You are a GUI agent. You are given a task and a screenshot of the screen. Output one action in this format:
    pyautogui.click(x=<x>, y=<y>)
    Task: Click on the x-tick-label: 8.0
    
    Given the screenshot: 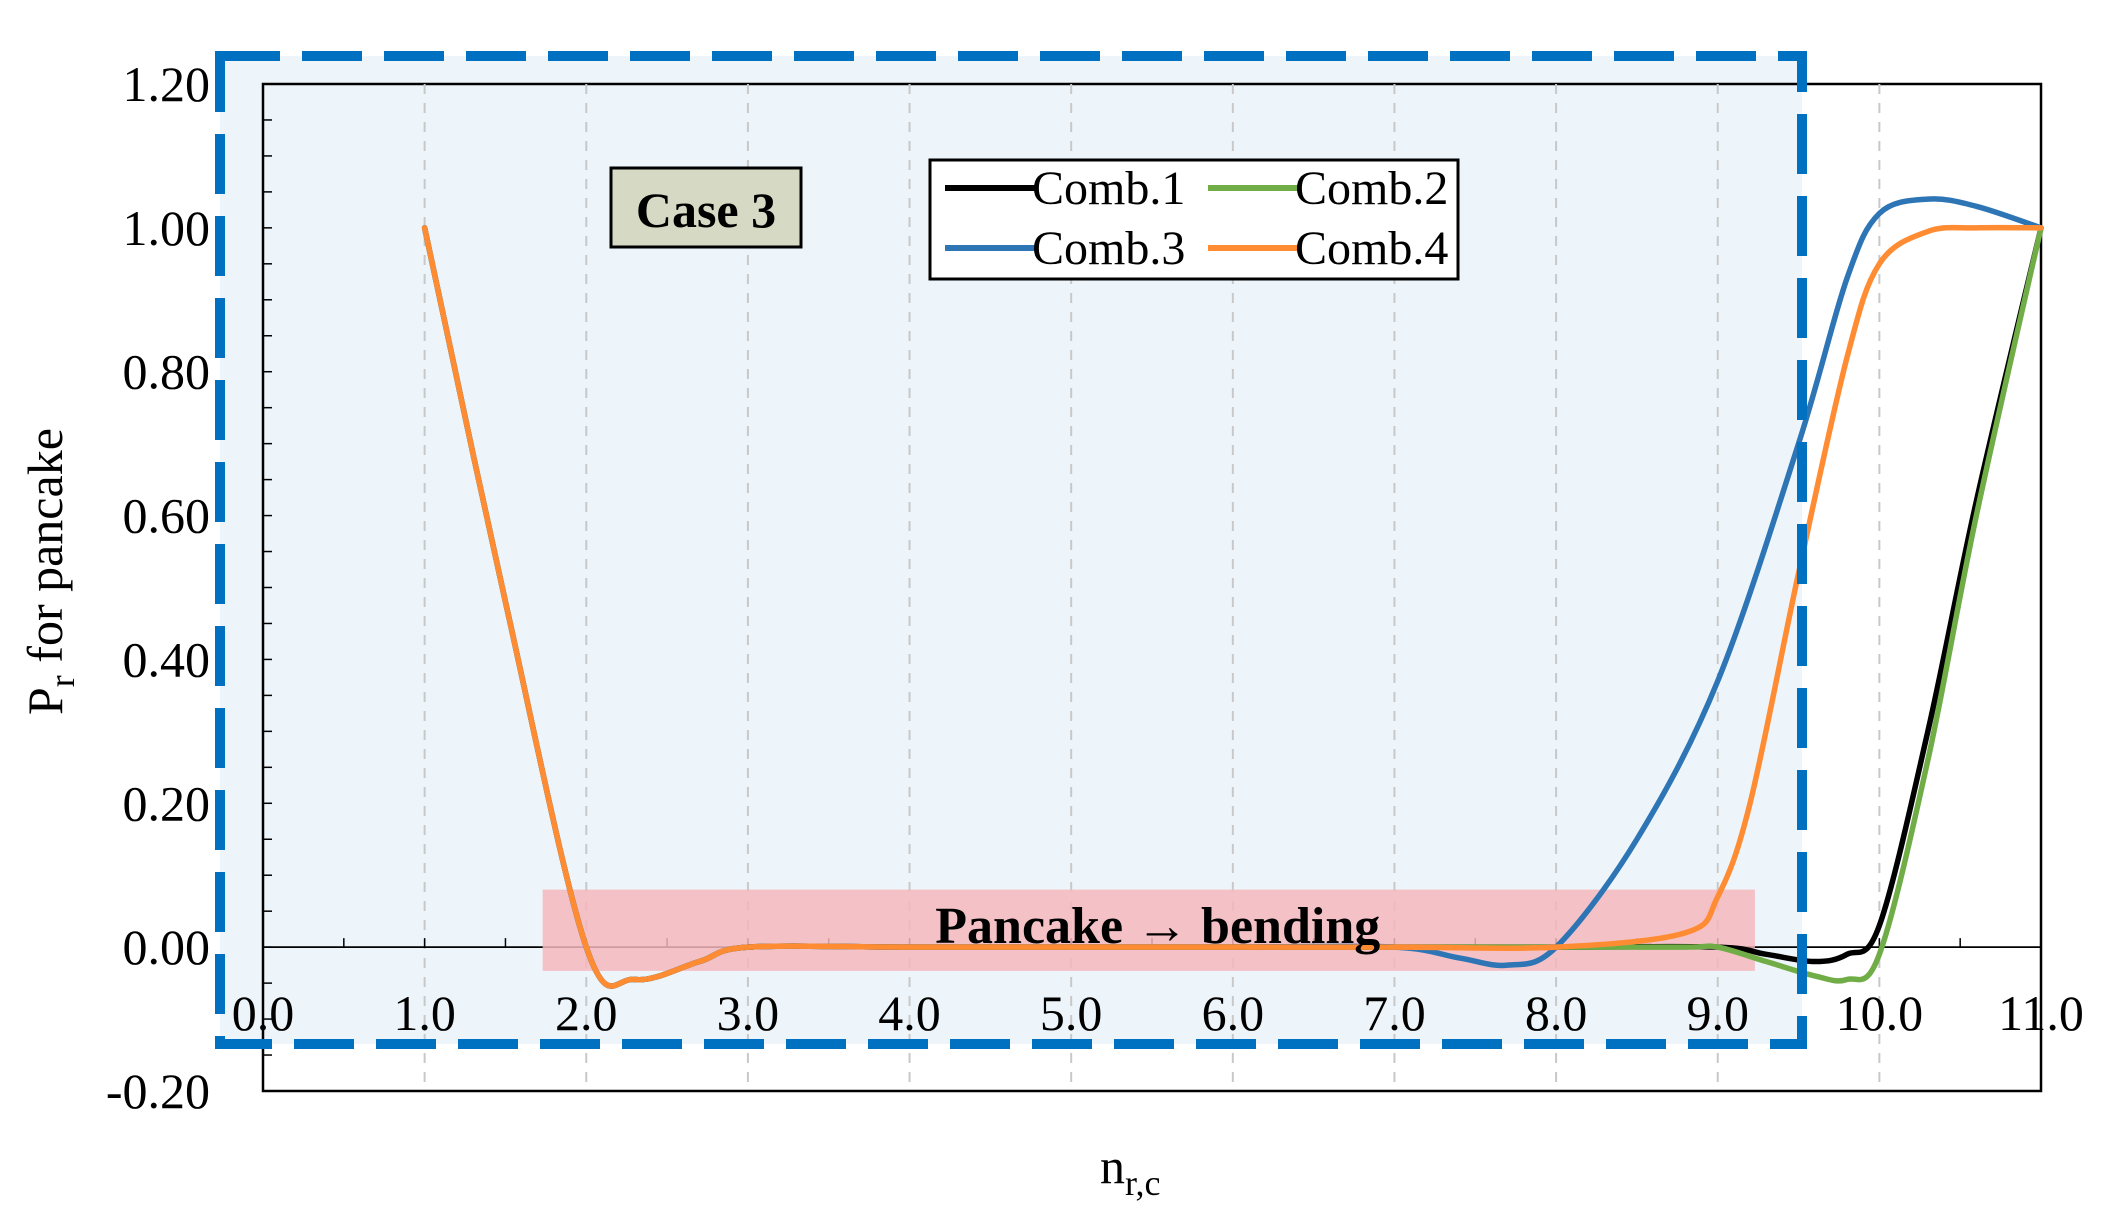 What is the action you would take?
    pyautogui.click(x=1556, y=1013)
    